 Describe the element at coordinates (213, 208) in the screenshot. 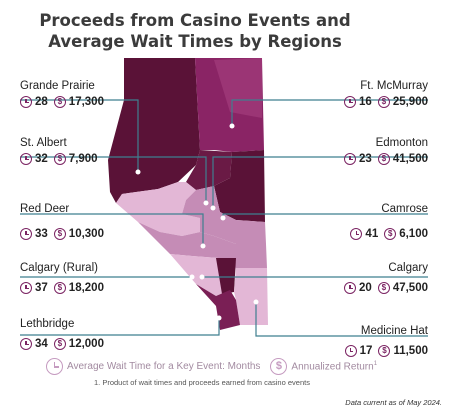

I see `marker-edmonton` at that location.